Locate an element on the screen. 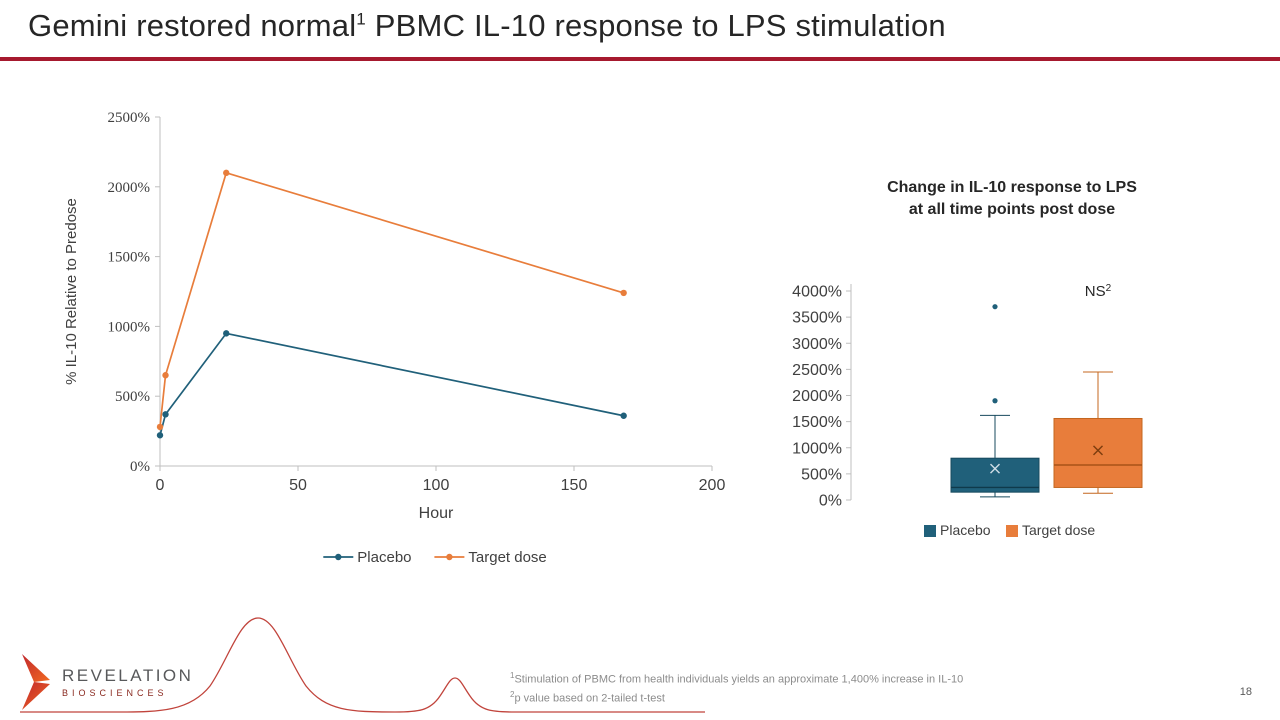  footnote-1-sup: 1 is located at coordinates (512, 675).